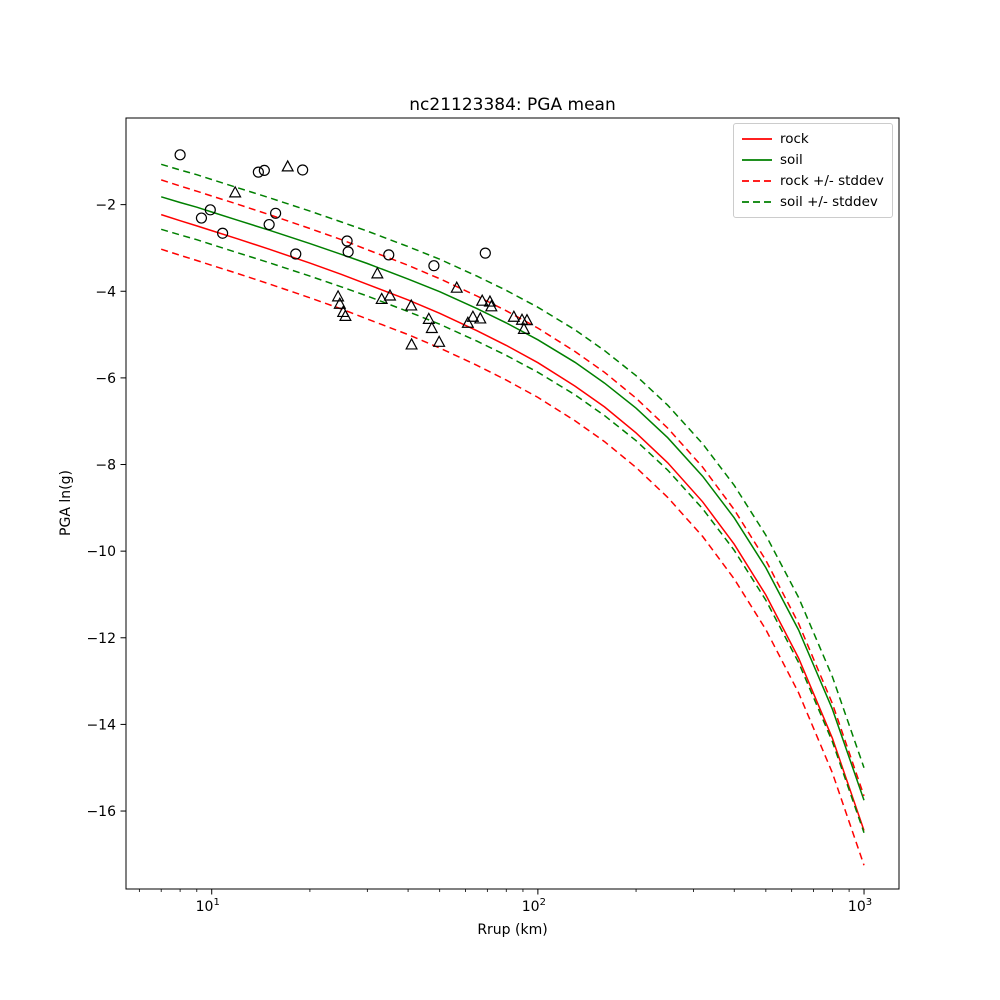  Describe the element at coordinates (66, 503) in the screenshot. I see `y-axis-label: PGA ln(g)` at that location.